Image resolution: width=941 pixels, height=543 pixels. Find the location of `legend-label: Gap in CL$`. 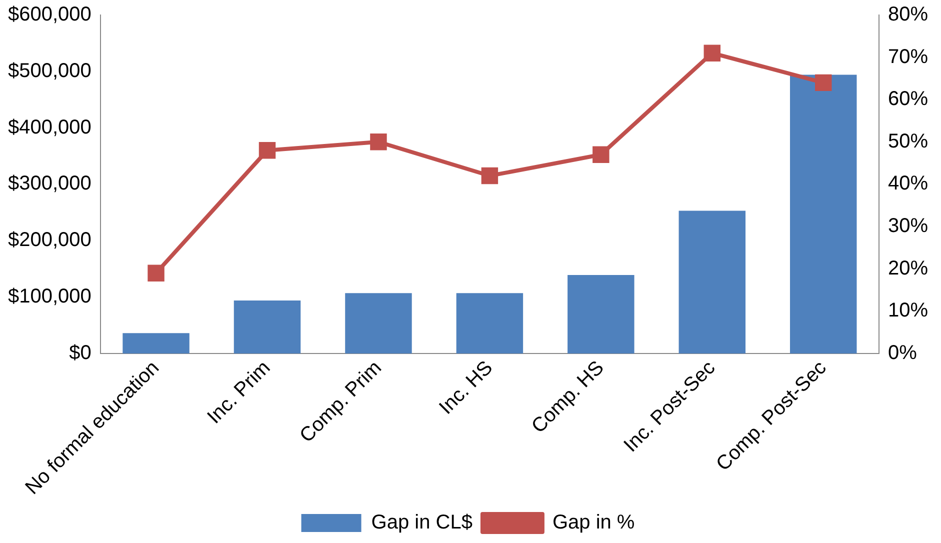

legend-label: Gap in CL$ is located at coordinates (421, 523).